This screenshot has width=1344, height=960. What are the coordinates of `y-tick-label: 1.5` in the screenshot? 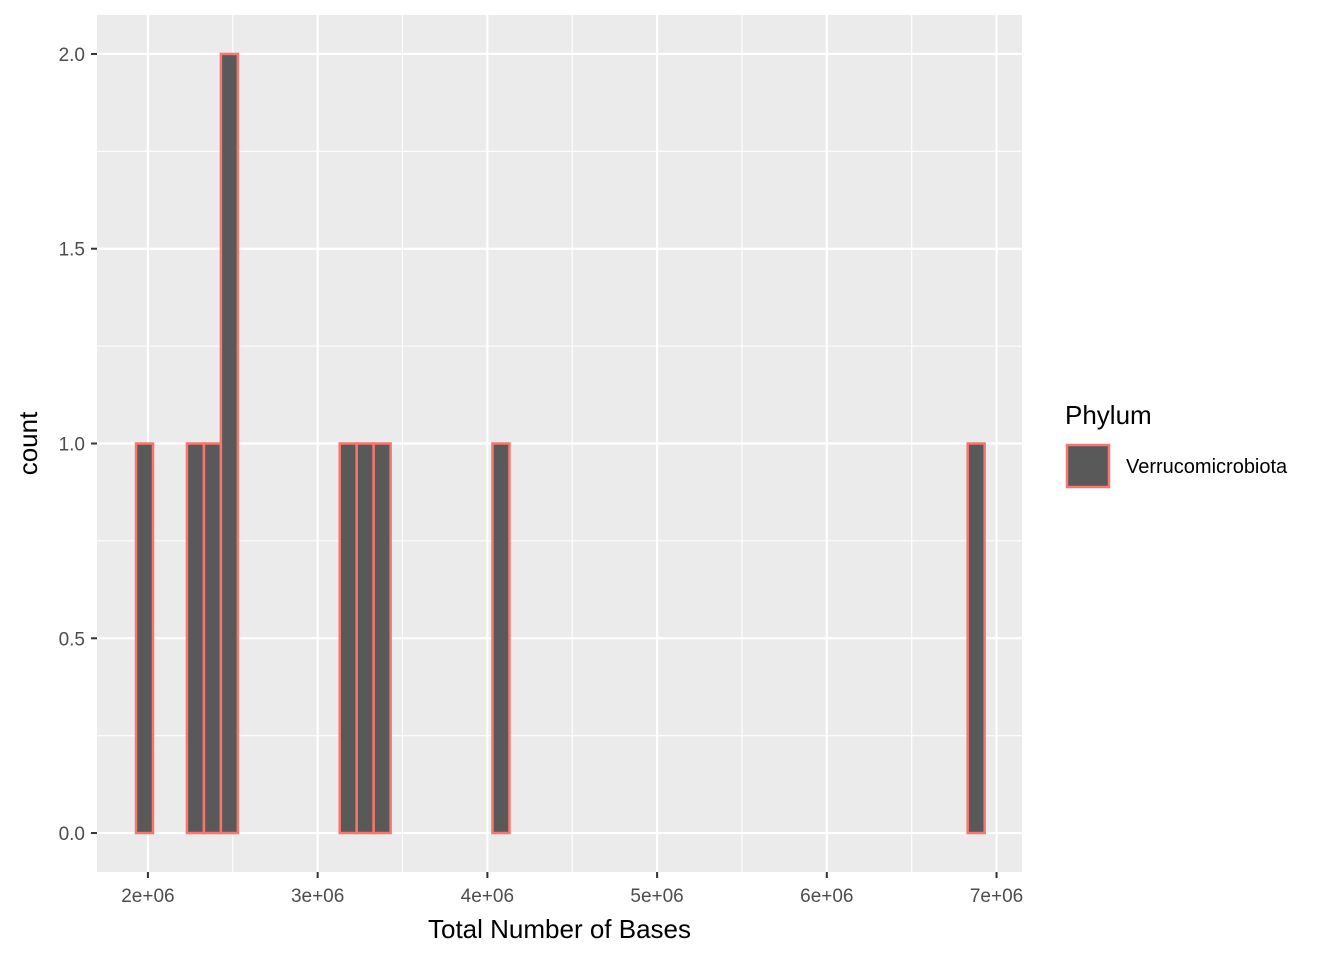 It's located at (72, 250).